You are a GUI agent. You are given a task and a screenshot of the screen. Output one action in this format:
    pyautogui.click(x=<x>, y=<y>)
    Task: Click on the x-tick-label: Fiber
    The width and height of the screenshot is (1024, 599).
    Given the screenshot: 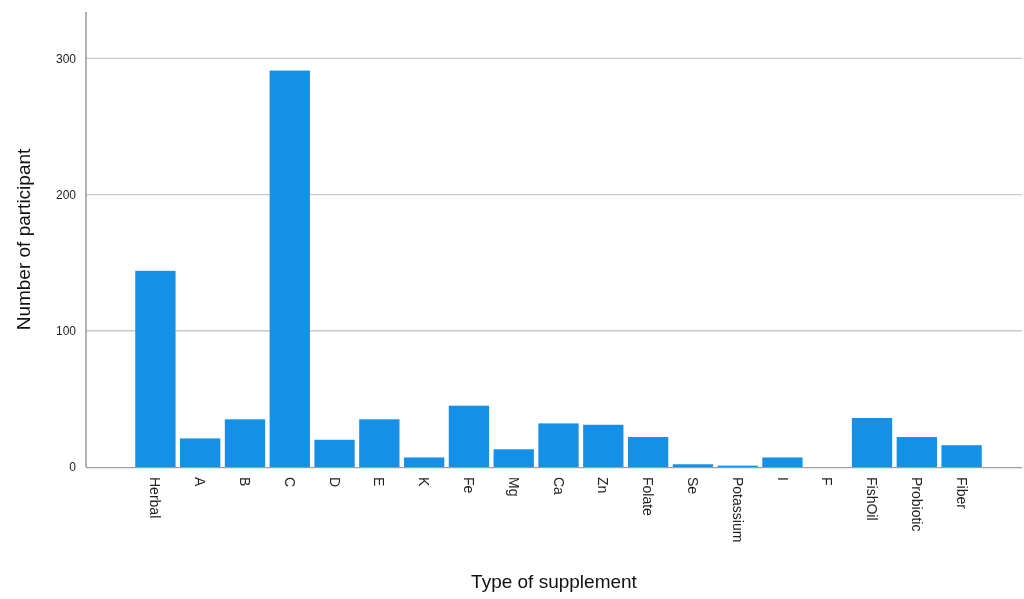 What is the action you would take?
    pyautogui.click(x=961, y=493)
    